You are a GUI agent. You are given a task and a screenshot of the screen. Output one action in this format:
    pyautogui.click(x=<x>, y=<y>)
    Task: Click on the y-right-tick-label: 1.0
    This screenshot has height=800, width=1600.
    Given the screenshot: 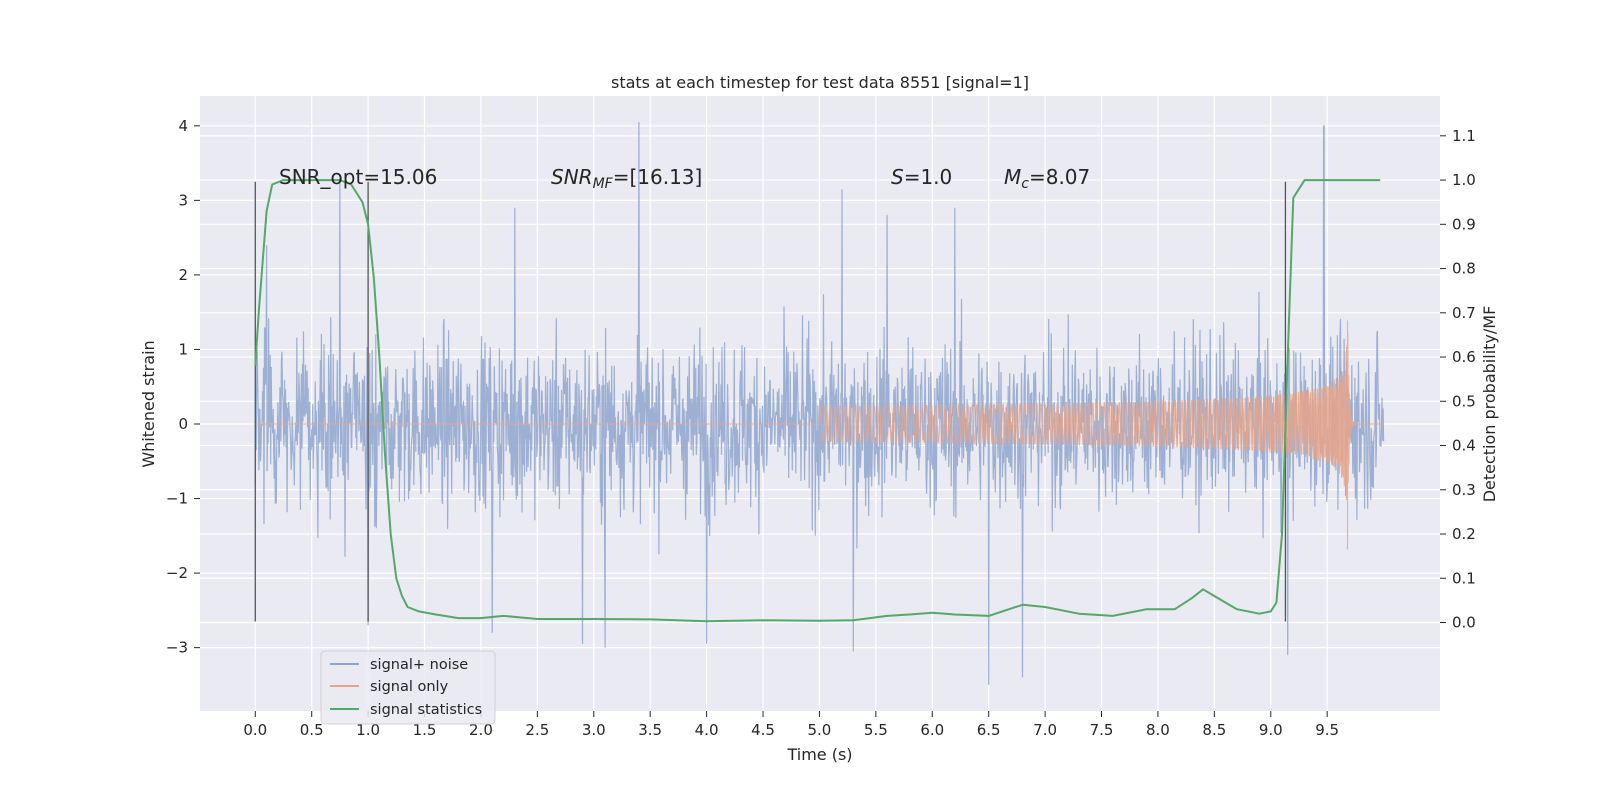 What is the action you would take?
    pyautogui.click(x=1464, y=180)
    